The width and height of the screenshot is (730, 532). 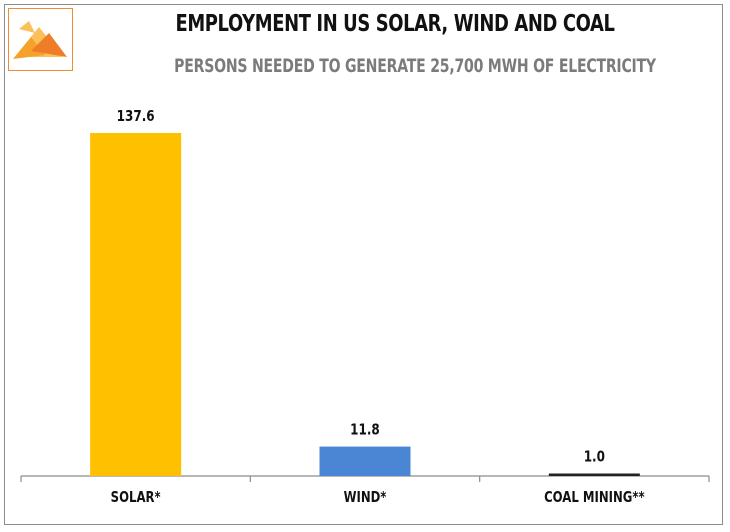 I want to click on x-tick-label-2: WIND*, so click(x=365, y=498).